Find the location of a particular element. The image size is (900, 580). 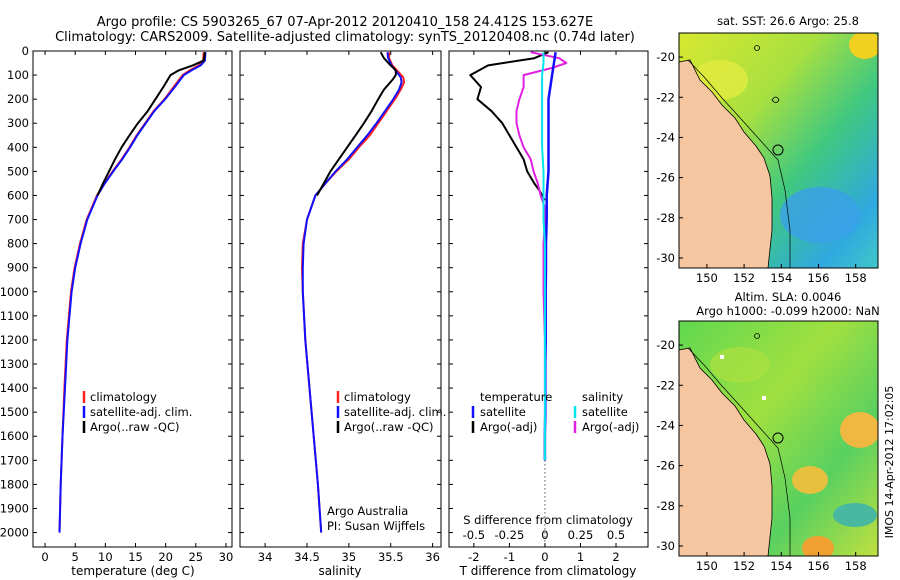

y-tick-label: 2000 is located at coordinates (14, 533).